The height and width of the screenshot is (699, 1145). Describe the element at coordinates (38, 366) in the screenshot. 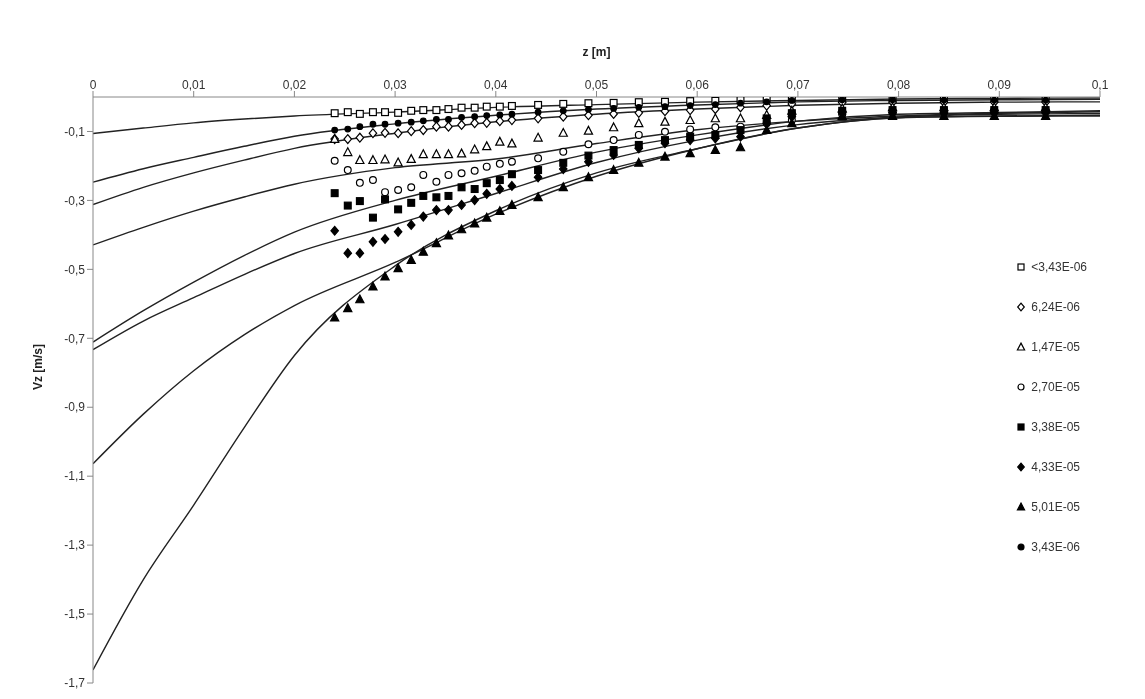

I see `y-axis-title: Vz [m/s]` at that location.